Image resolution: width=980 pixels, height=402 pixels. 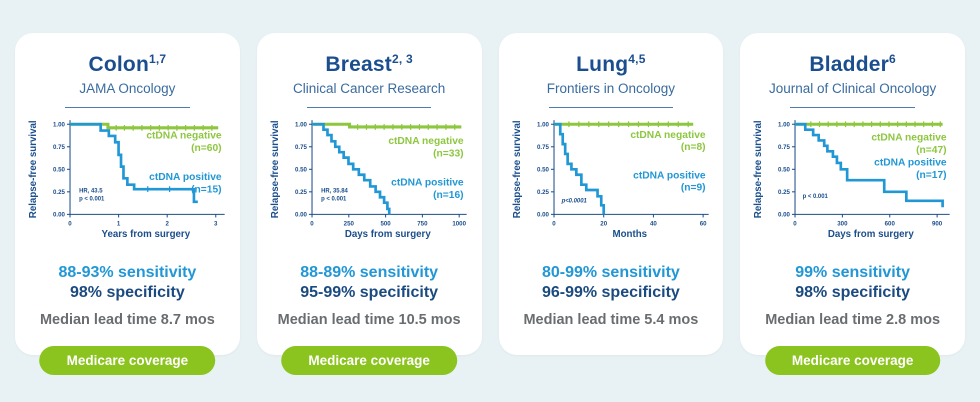 What do you see at coordinates (629, 234) in the screenshot?
I see `x-axis-label: Months` at bounding box center [629, 234].